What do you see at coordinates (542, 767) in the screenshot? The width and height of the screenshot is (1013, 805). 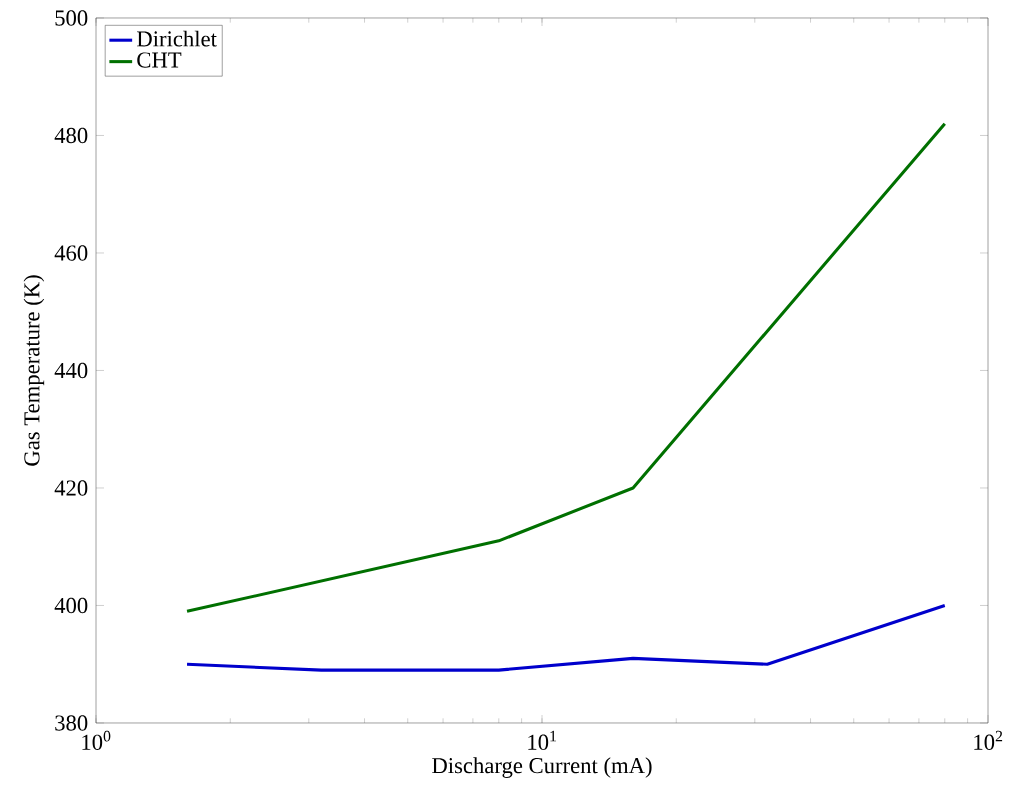 I see `x-axis-title: Discharge Current (mA)` at bounding box center [542, 767].